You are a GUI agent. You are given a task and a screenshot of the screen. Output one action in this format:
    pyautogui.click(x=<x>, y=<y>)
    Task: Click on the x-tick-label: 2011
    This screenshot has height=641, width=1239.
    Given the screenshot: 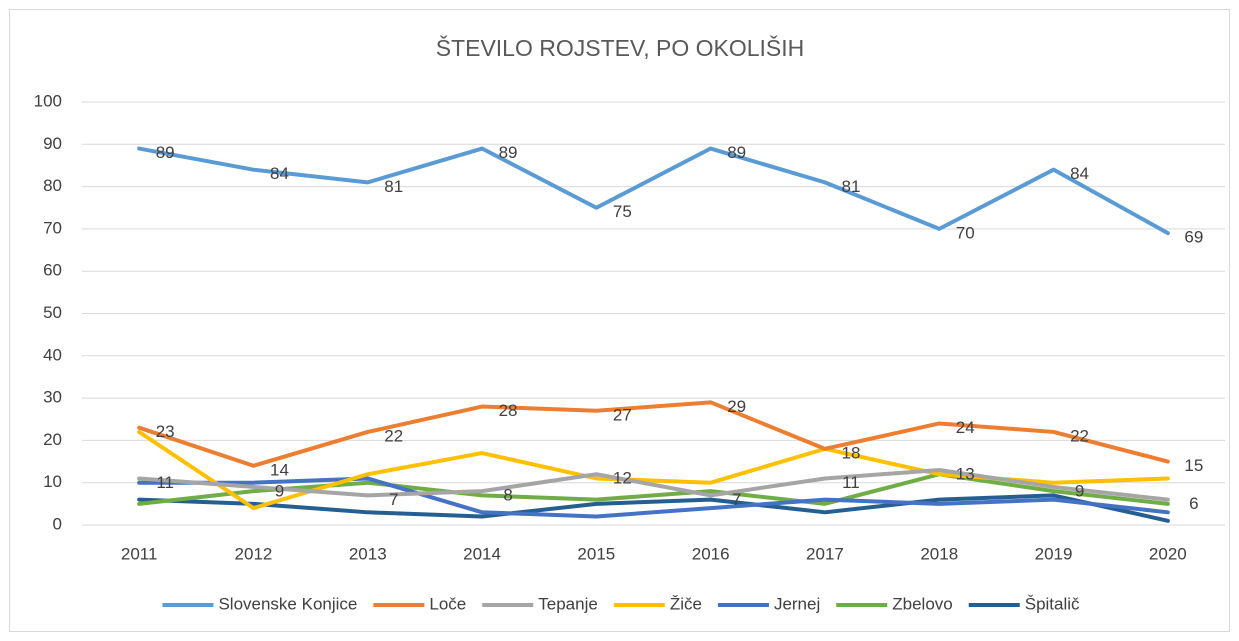 What is the action you would take?
    pyautogui.click(x=139, y=553)
    